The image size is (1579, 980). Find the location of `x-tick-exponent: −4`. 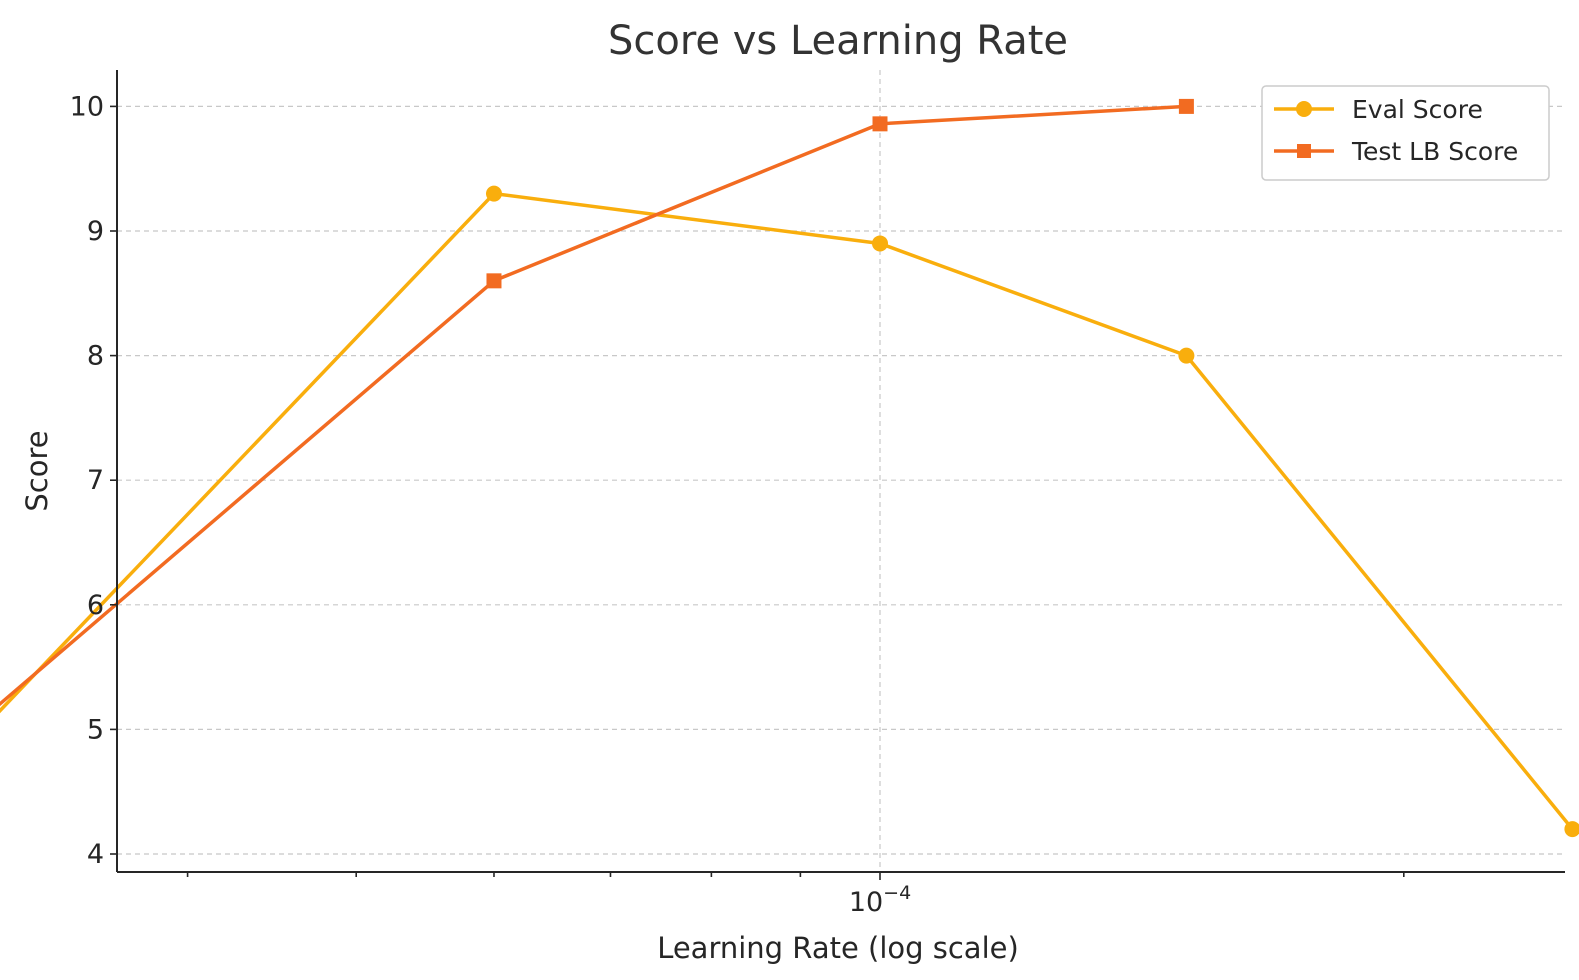

x-tick-exponent: −4 is located at coordinates (897, 893).